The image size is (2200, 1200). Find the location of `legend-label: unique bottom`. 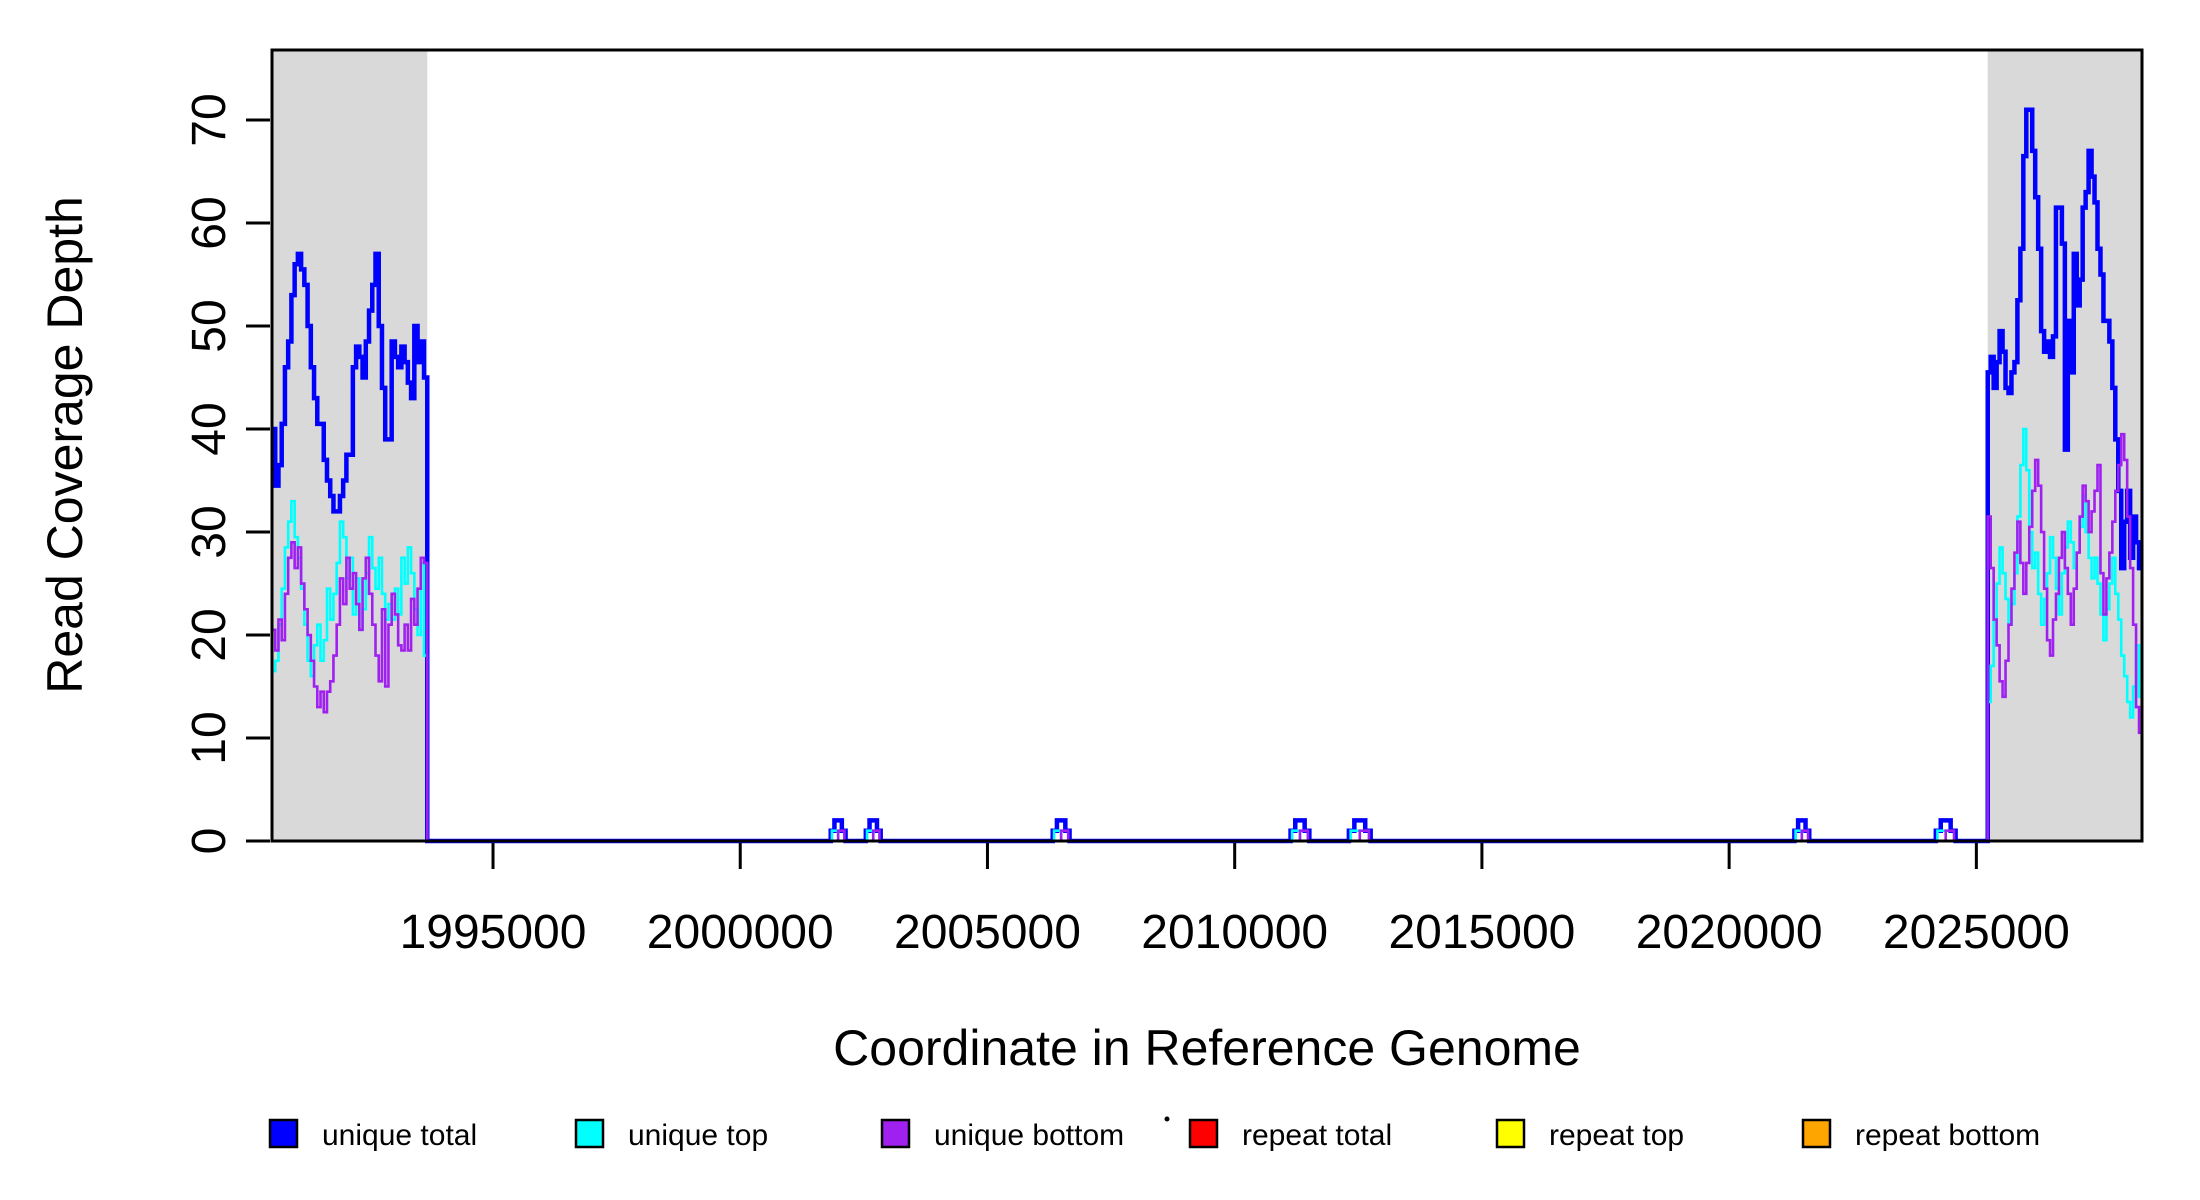

legend-label: unique bottom is located at coordinates (1029, 1135).